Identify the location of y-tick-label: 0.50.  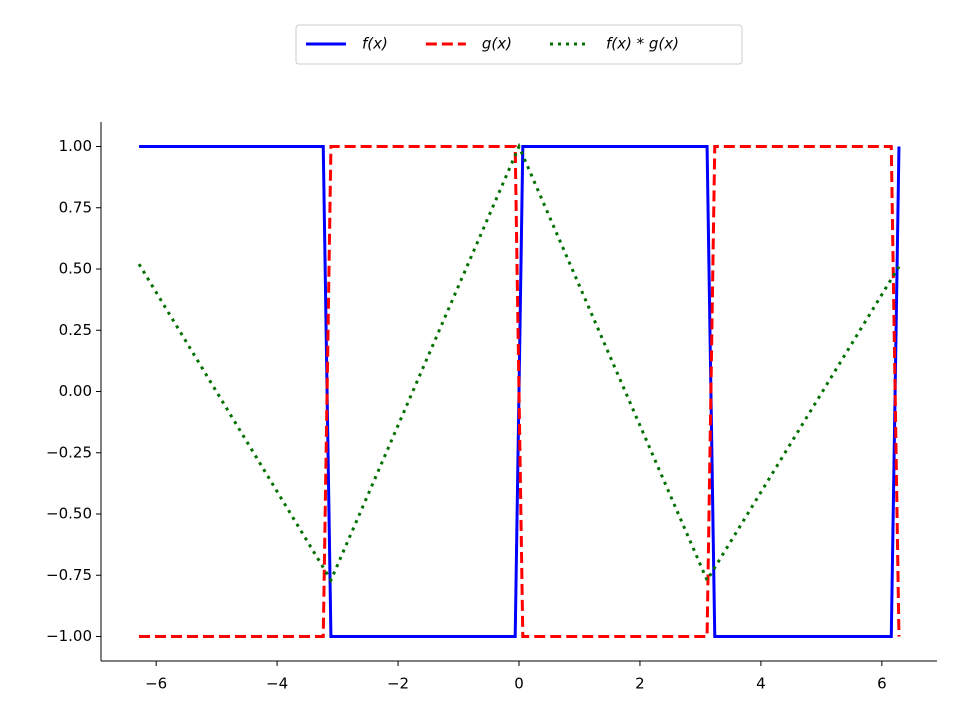
(75, 269).